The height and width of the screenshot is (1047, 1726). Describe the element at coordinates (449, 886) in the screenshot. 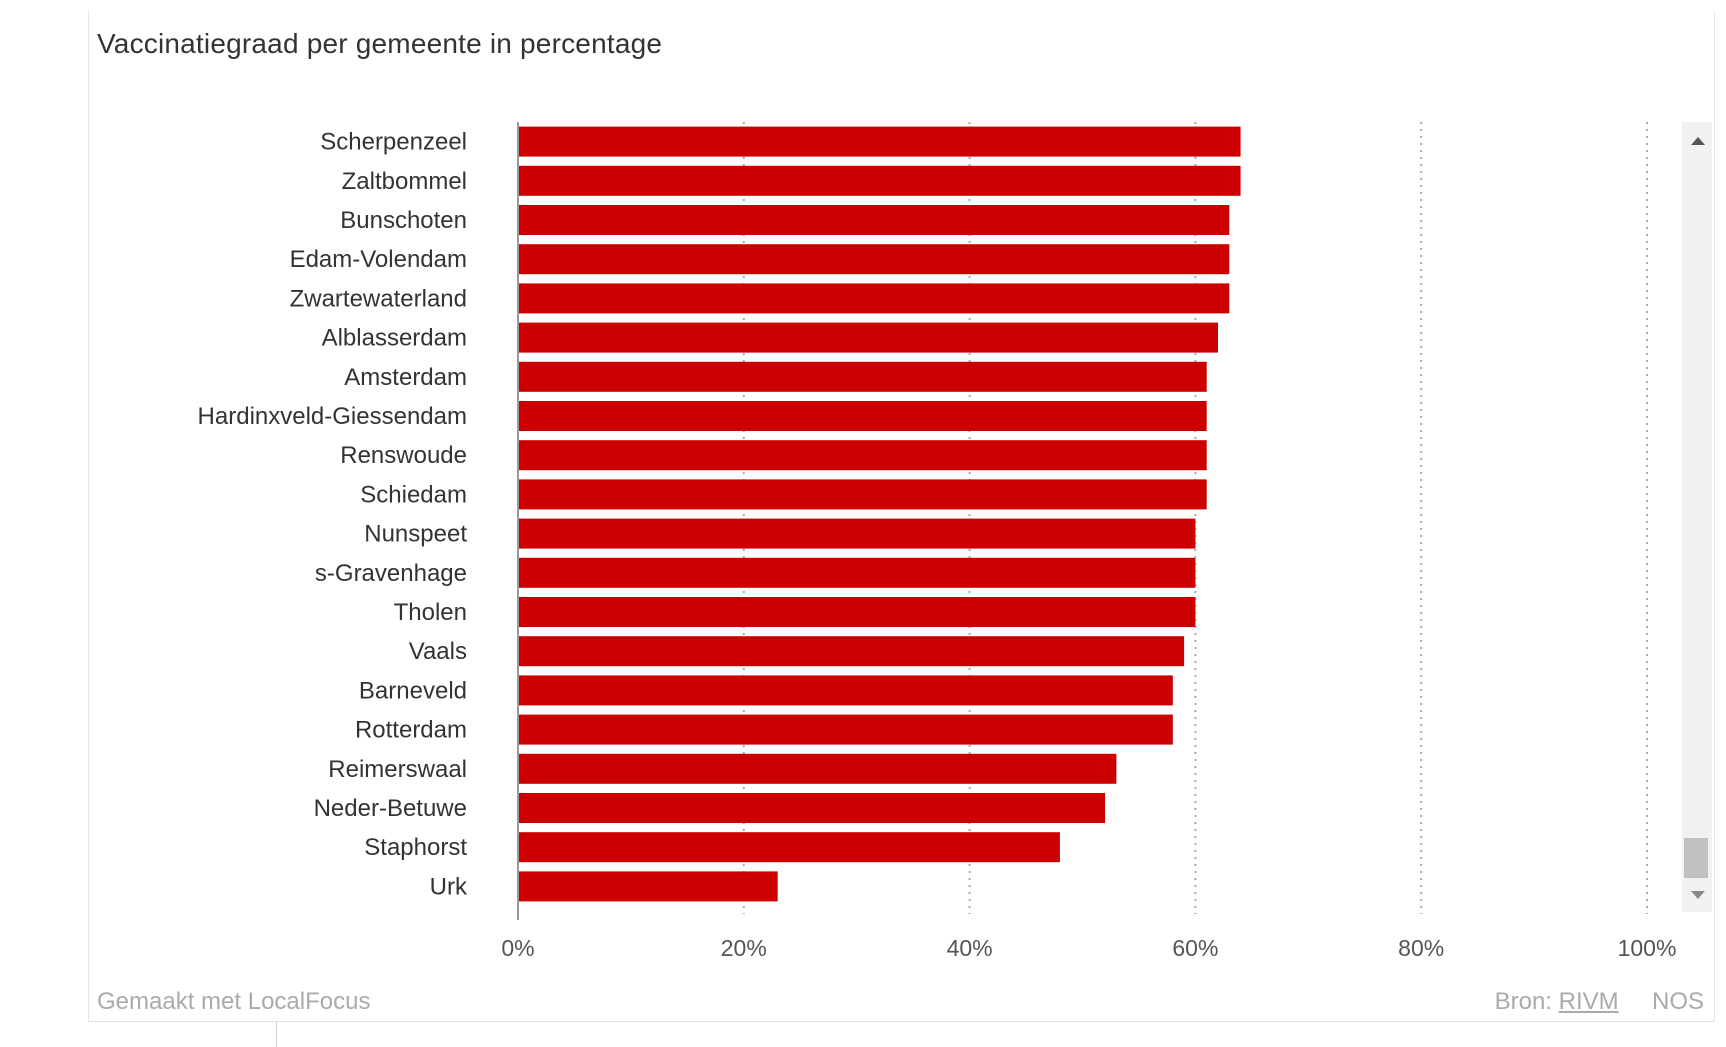

I see `category-label: Urk` at that location.